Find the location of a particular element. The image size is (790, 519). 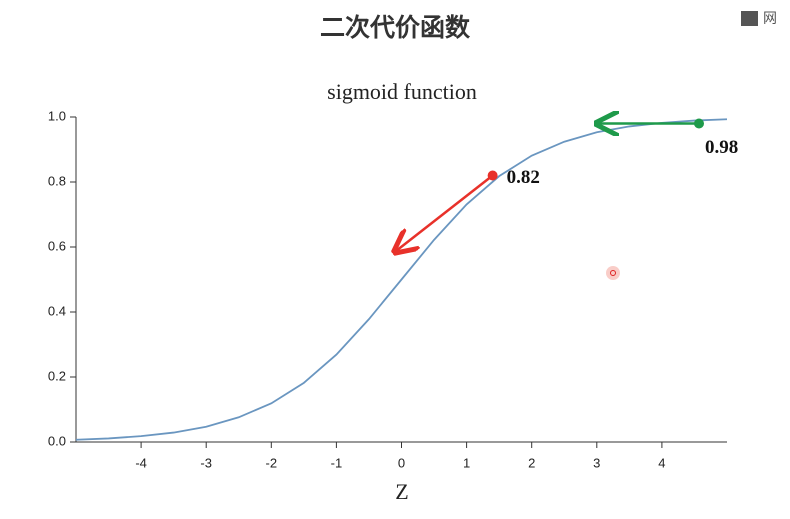

x-tick-label: 4 is located at coordinates (661, 462).